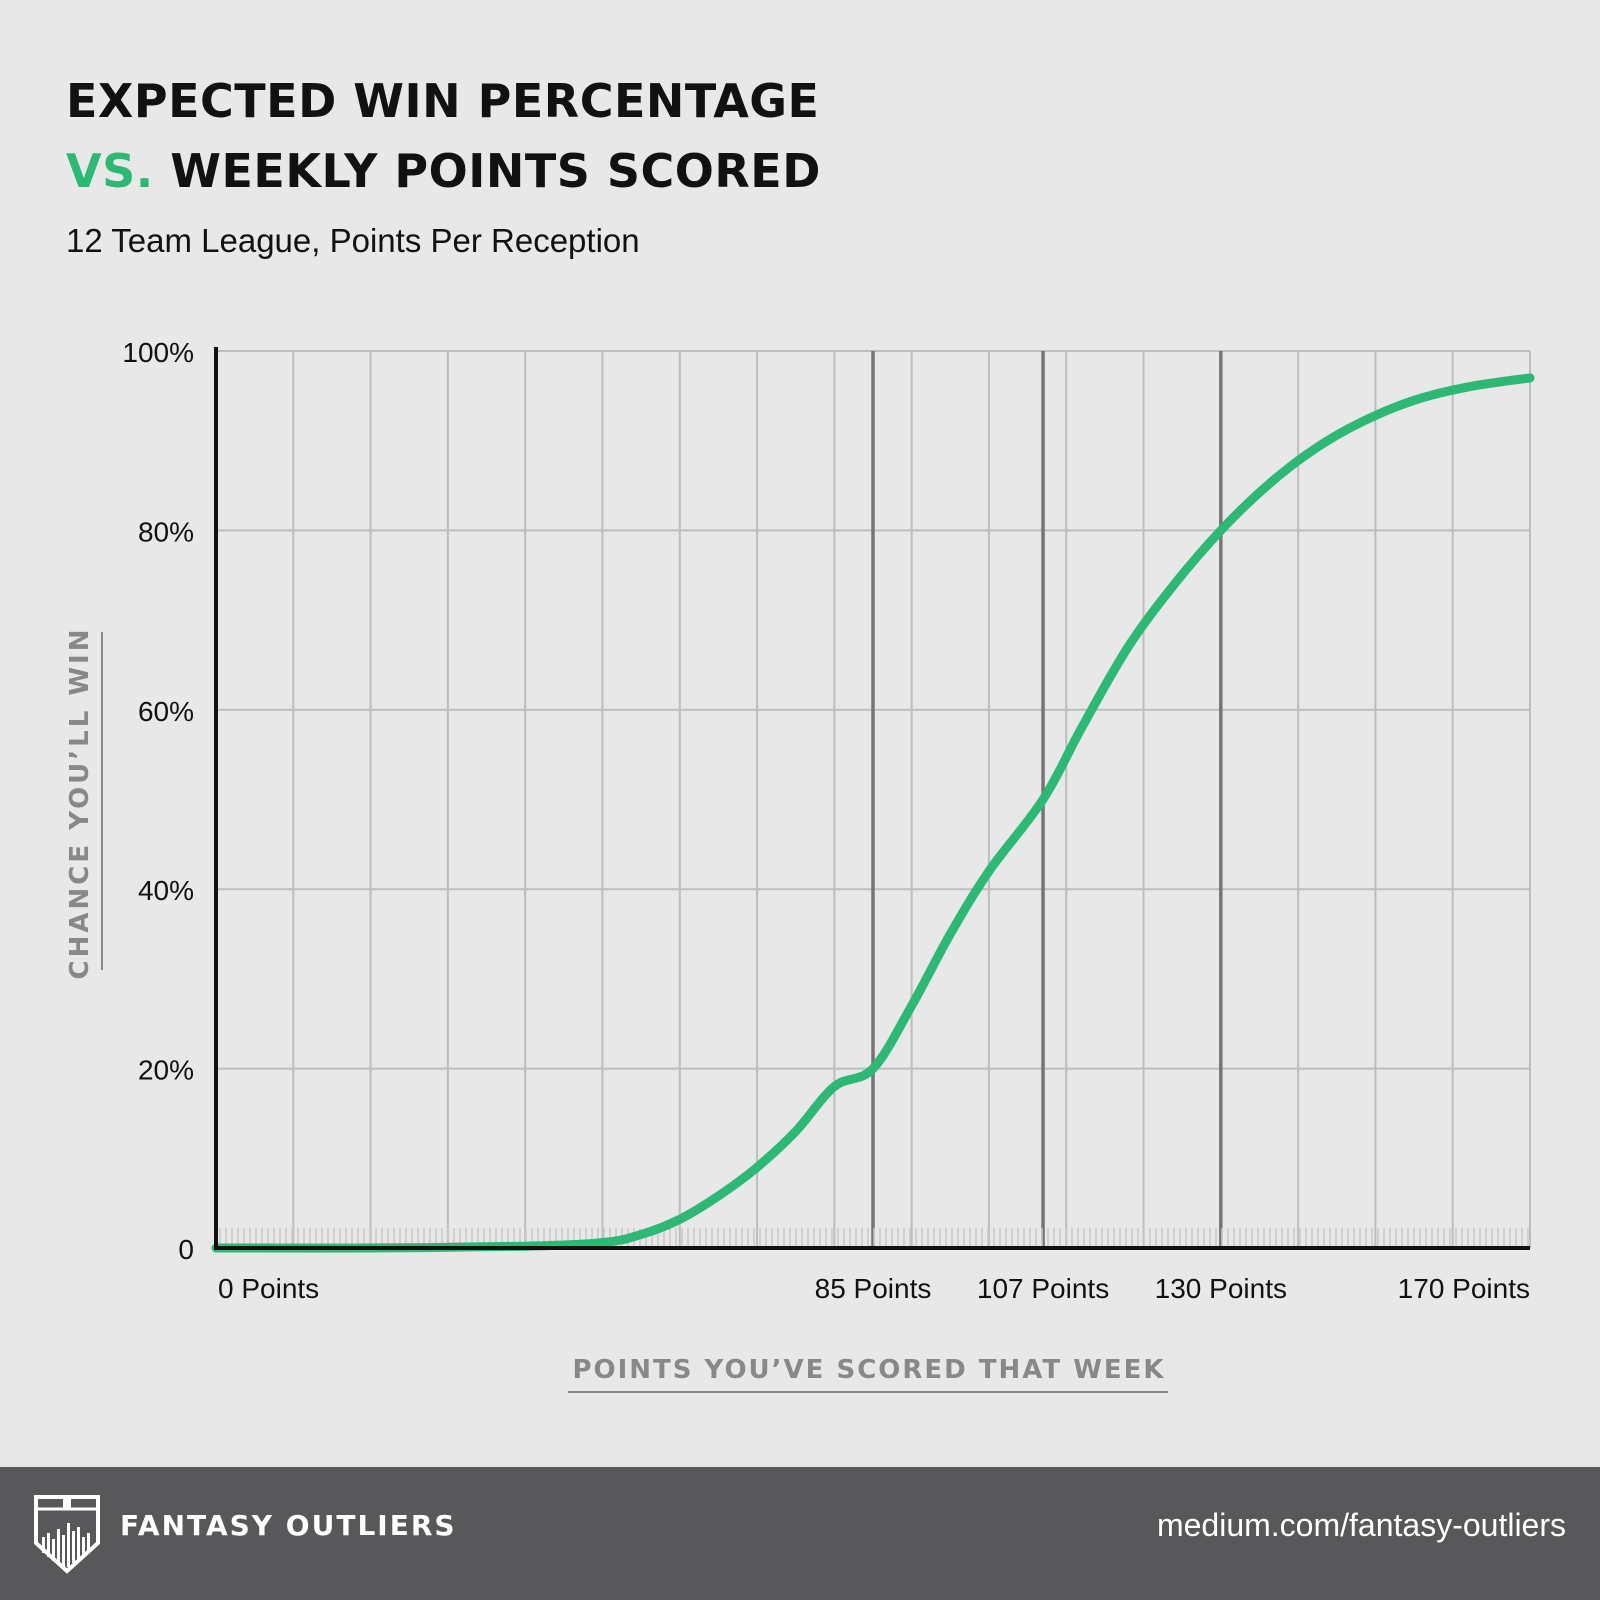 This screenshot has height=1600, width=1600. Describe the element at coordinates (158, 801) in the screenshot. I see `y-tick-labels: 0 20% 40% 60% 80% 100%` at that location.